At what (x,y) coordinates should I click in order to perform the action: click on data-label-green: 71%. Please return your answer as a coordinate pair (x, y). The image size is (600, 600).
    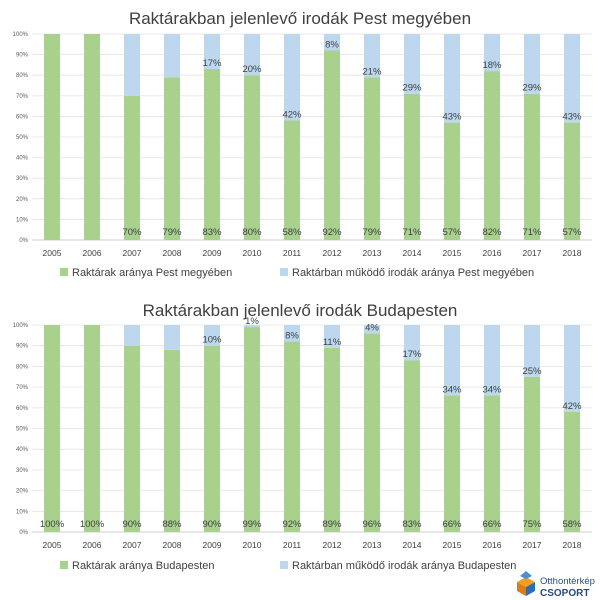
    Looking at the image, I should click on (532, 232).